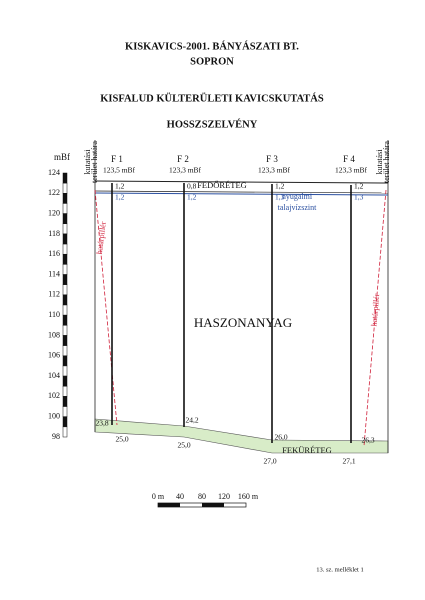 The image size is (425, 600). Describe the element at coordinates (119, 170) in the screenshot. I see `well-elevation: 123,5 mBf` at that location.